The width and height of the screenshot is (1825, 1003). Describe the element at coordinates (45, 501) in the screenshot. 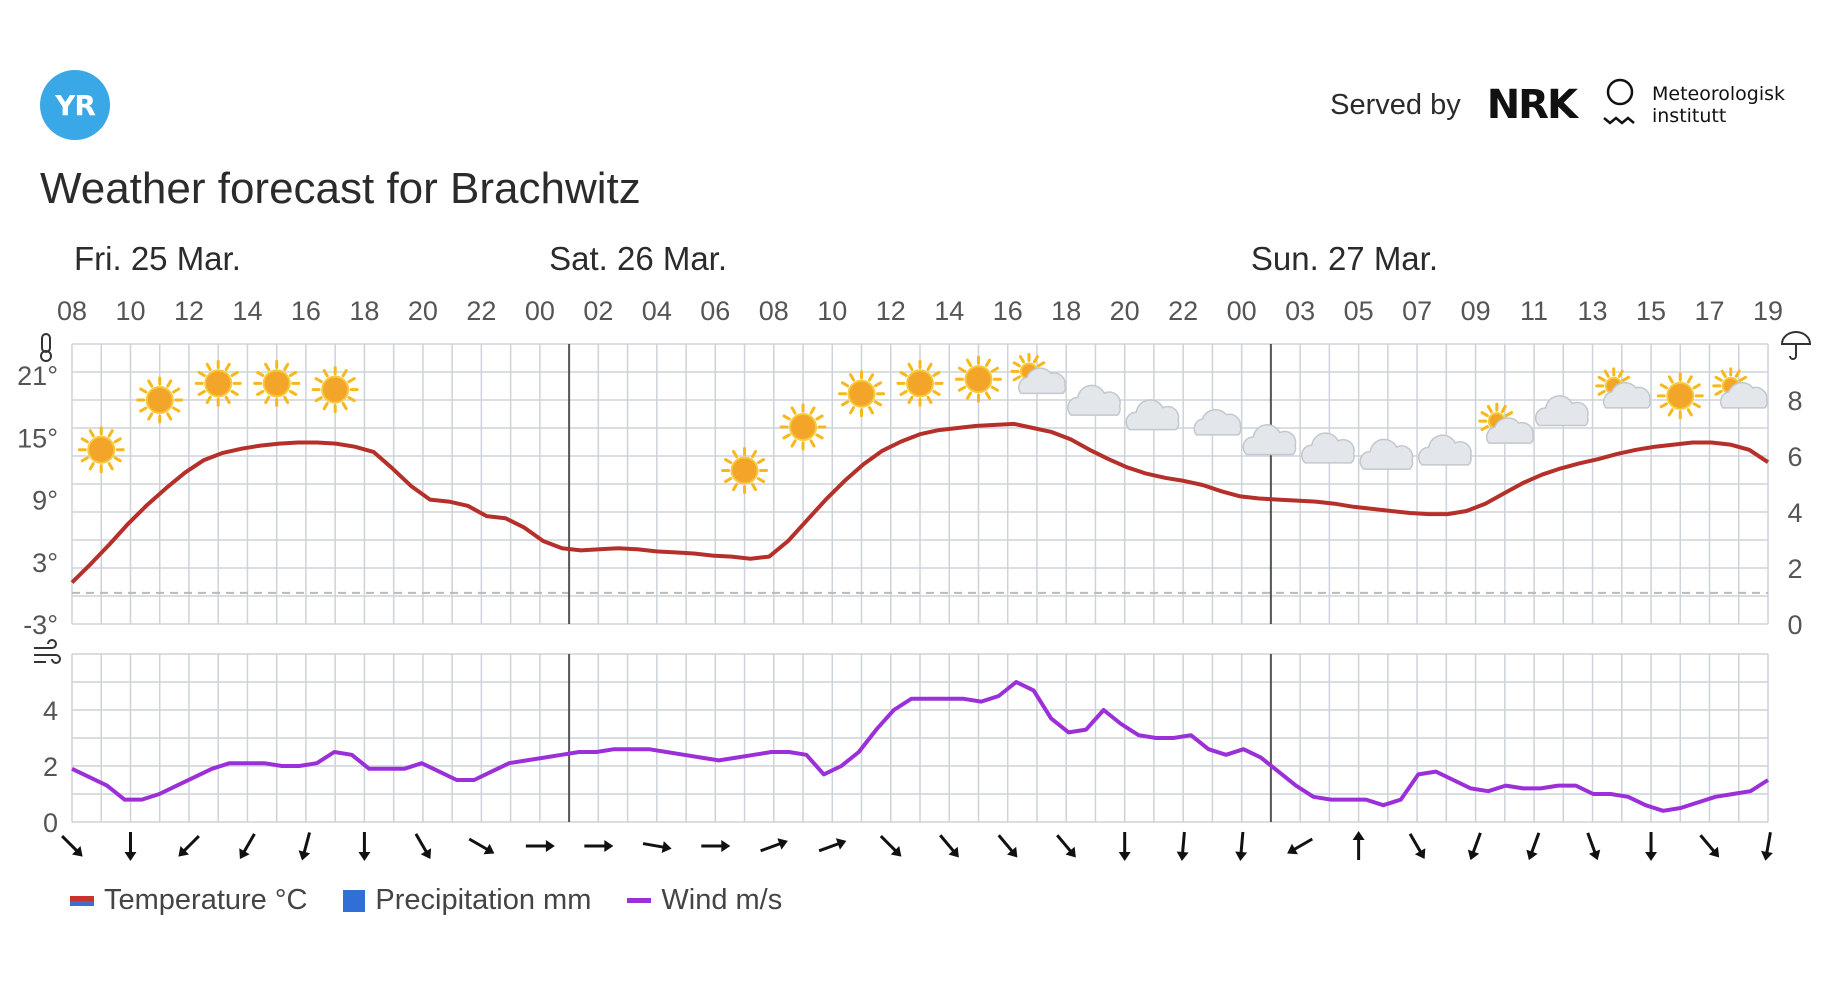

I see `temperature-tick-label: 9°` at that location.